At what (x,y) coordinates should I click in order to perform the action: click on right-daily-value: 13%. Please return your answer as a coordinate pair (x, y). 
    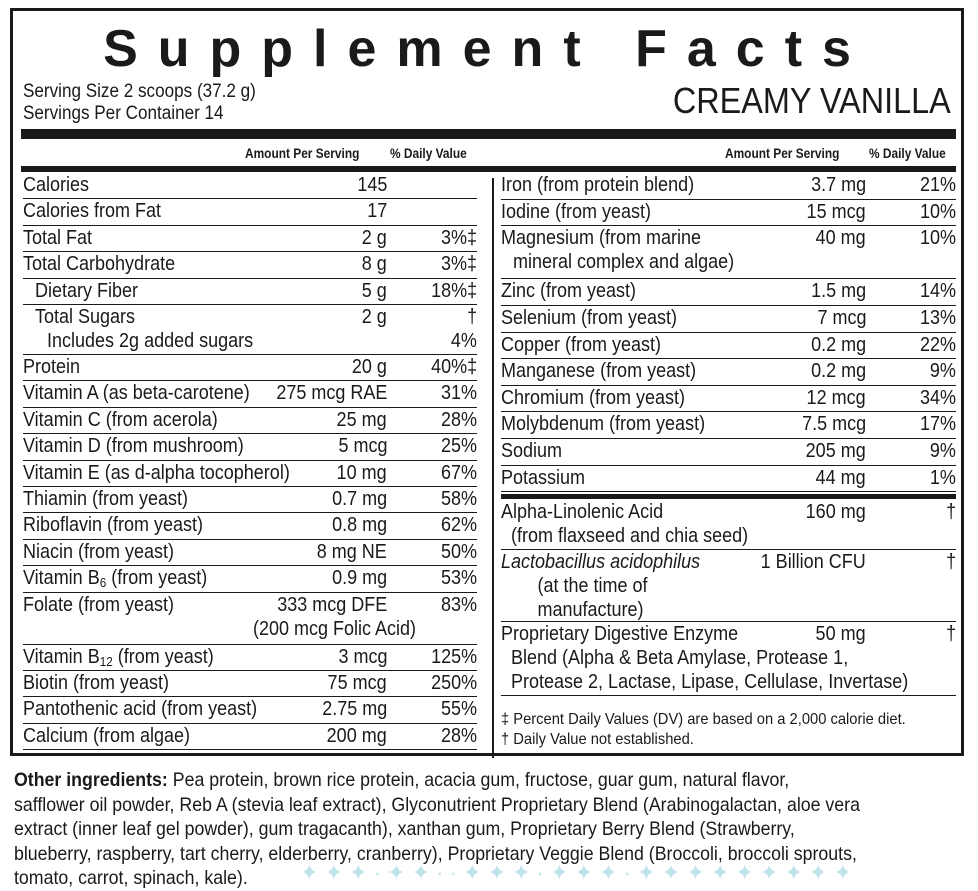
    Looking at the image, I should click on (937, 318).